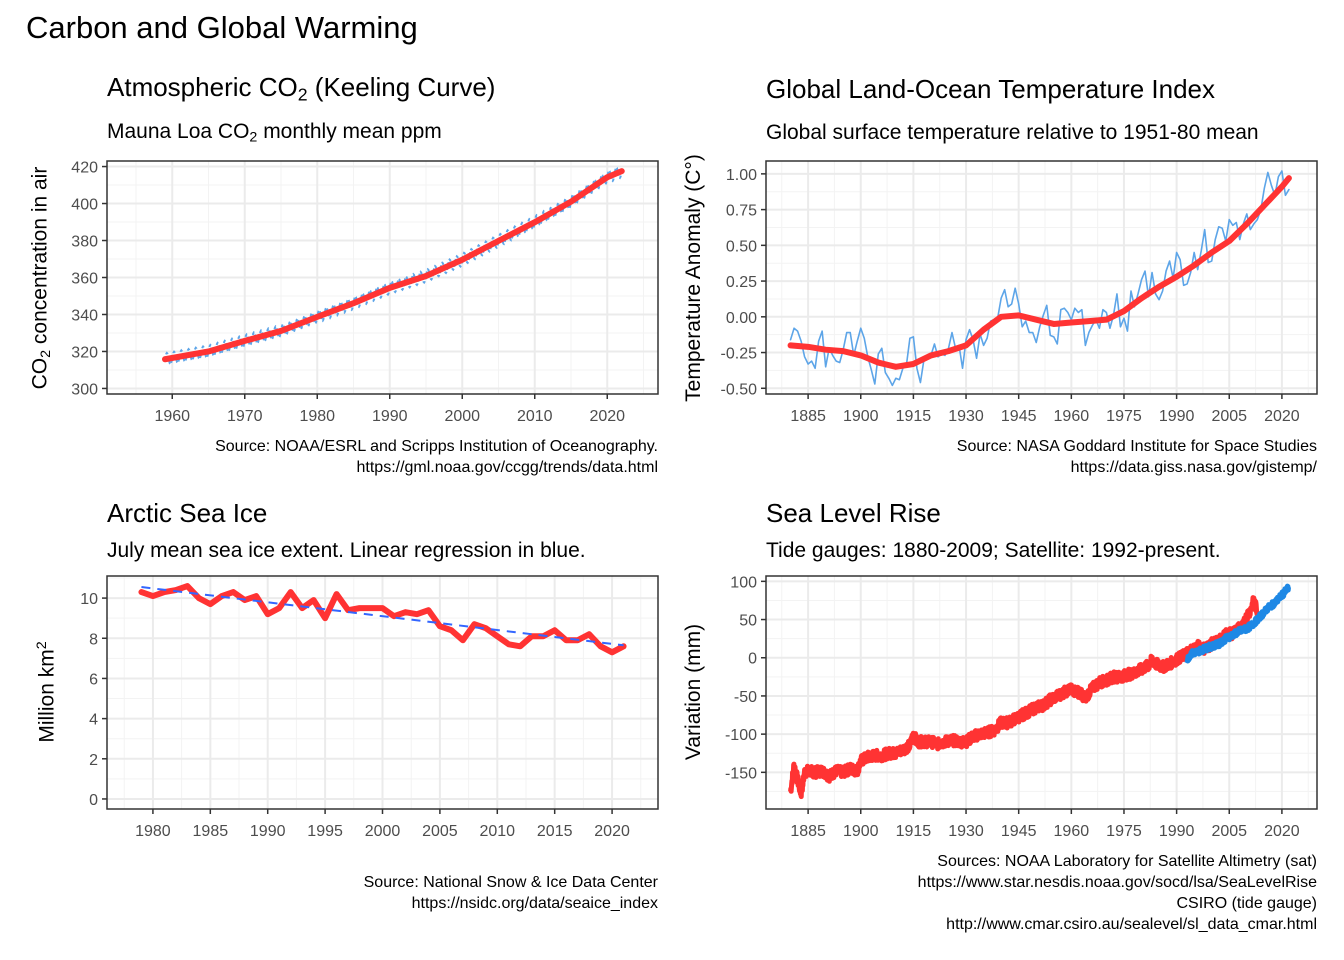 This screenshot has width=1344, height=960. What do you see at coordinates (966, 831) in the screenshot?
I see `sea-x-tick-label: 1930` at bounding box center [966, 831].